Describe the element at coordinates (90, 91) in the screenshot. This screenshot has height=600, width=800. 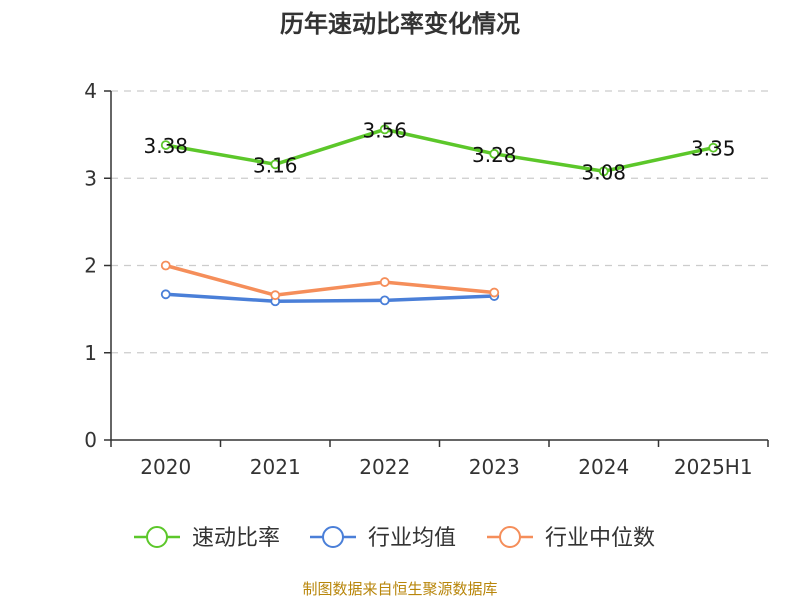
I see `y-tick-label-4: 4` at that location.